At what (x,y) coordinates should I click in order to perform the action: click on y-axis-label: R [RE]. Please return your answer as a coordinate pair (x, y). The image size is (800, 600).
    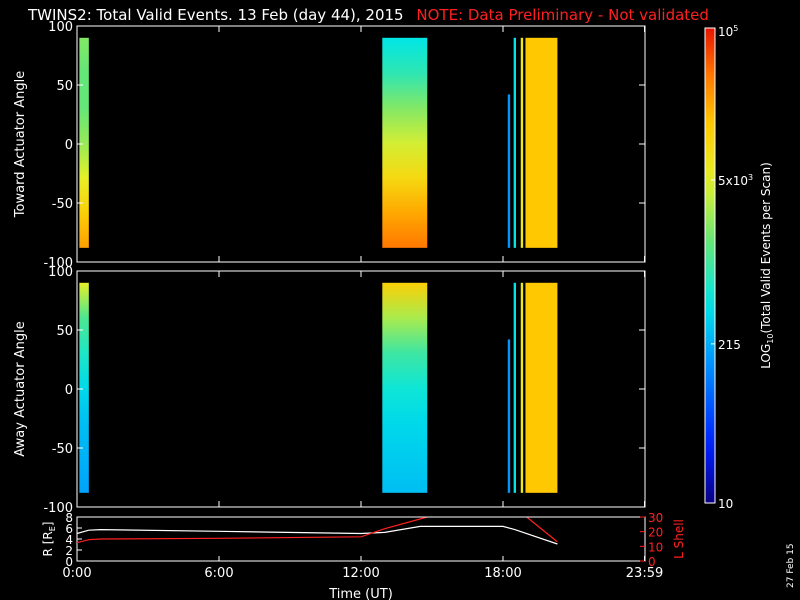
    Looking at the image, I should click on (49, 539).